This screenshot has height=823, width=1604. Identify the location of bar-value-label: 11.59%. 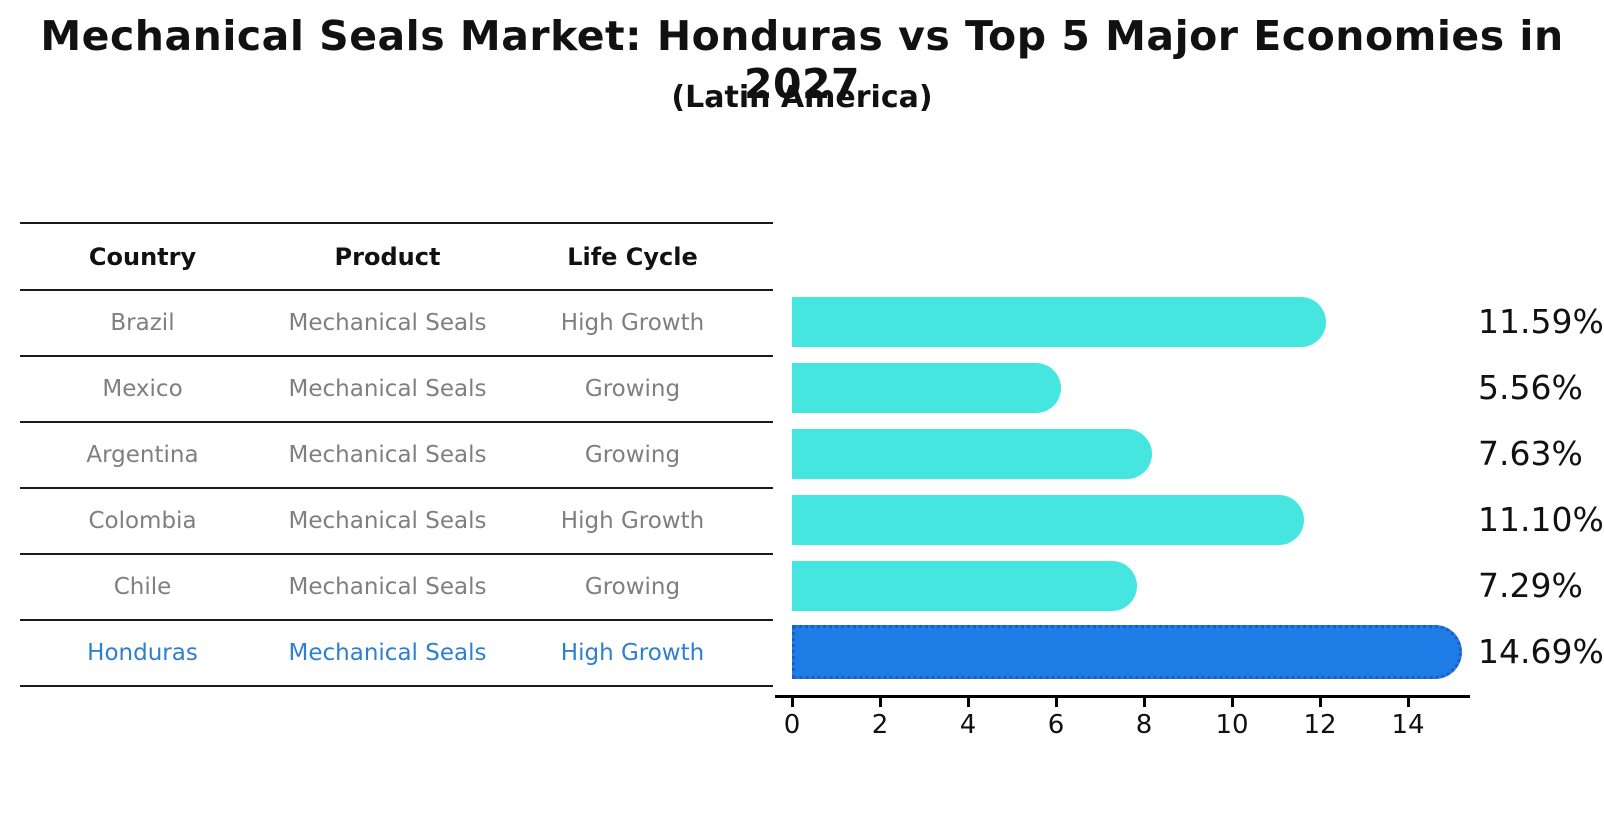
(1541, 321).